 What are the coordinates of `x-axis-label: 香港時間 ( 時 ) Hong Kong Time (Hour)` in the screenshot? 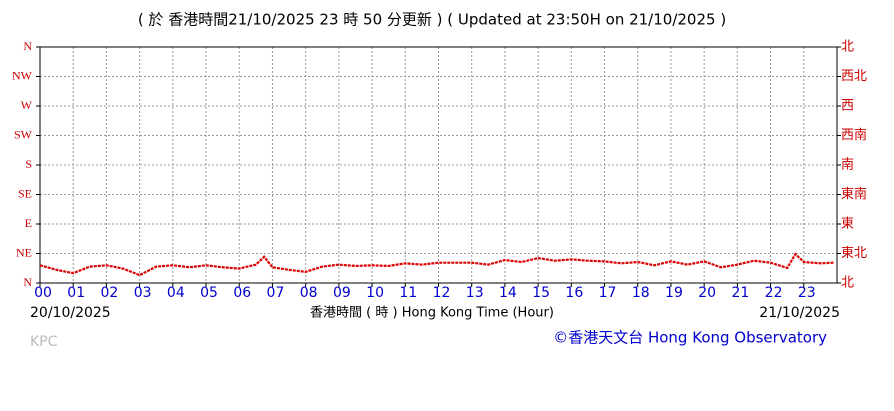 It's located at (432, 313).